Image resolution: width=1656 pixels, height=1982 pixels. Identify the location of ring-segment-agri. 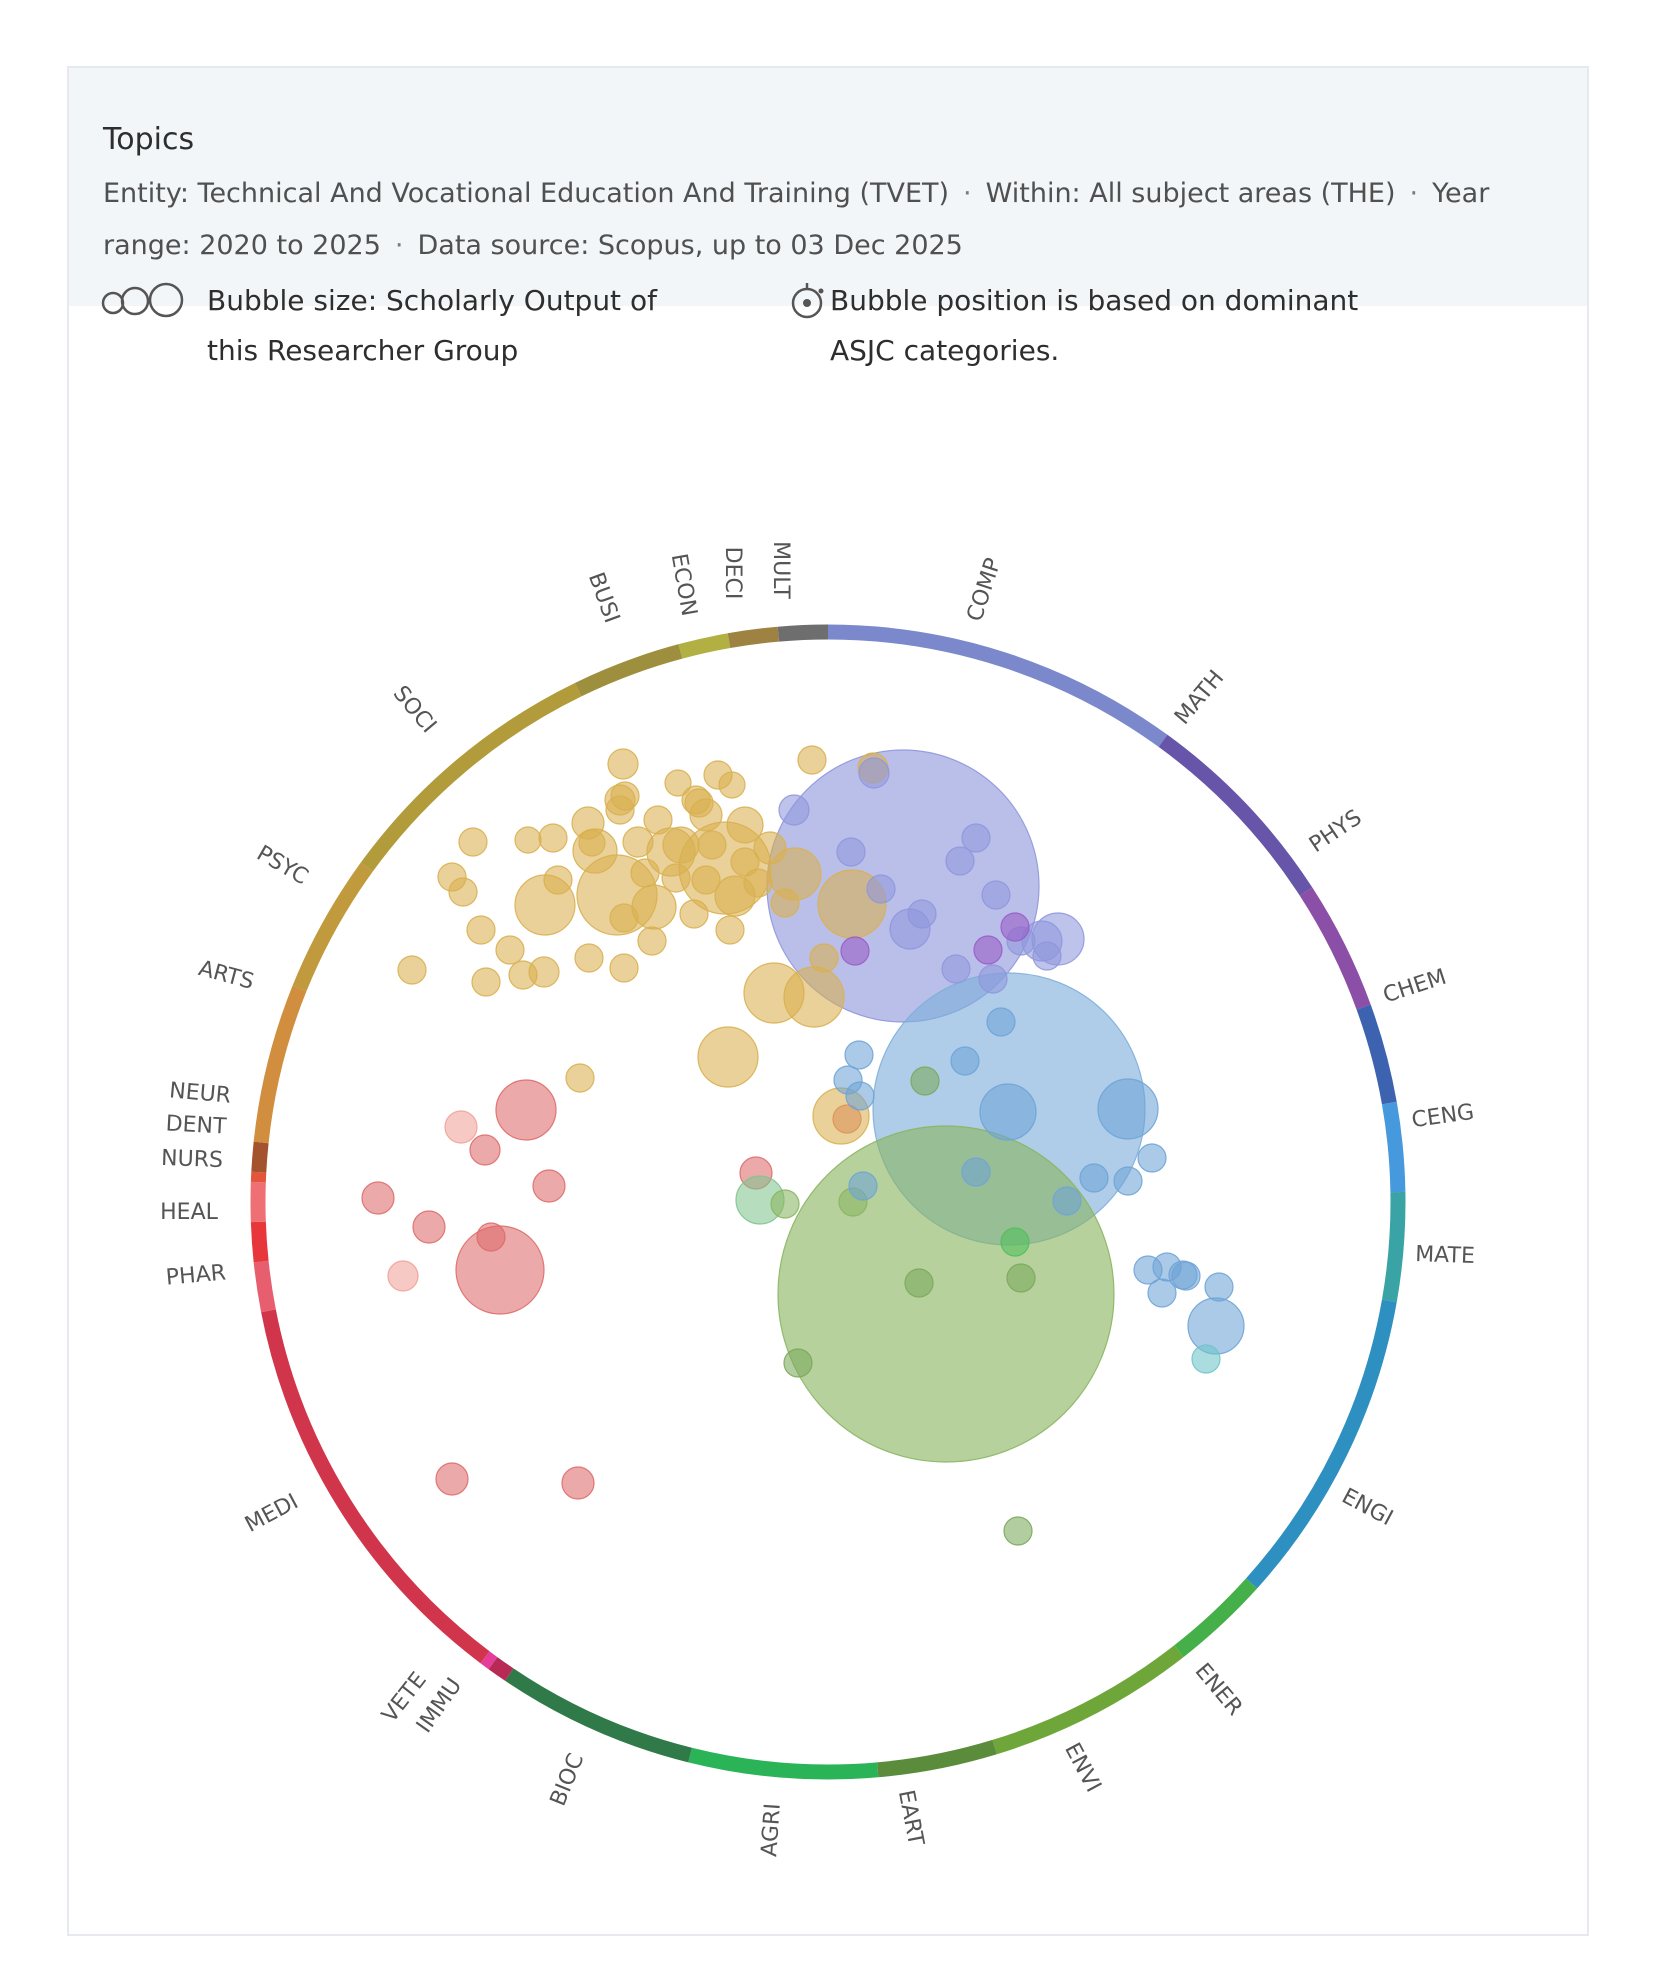
(783, 1763).